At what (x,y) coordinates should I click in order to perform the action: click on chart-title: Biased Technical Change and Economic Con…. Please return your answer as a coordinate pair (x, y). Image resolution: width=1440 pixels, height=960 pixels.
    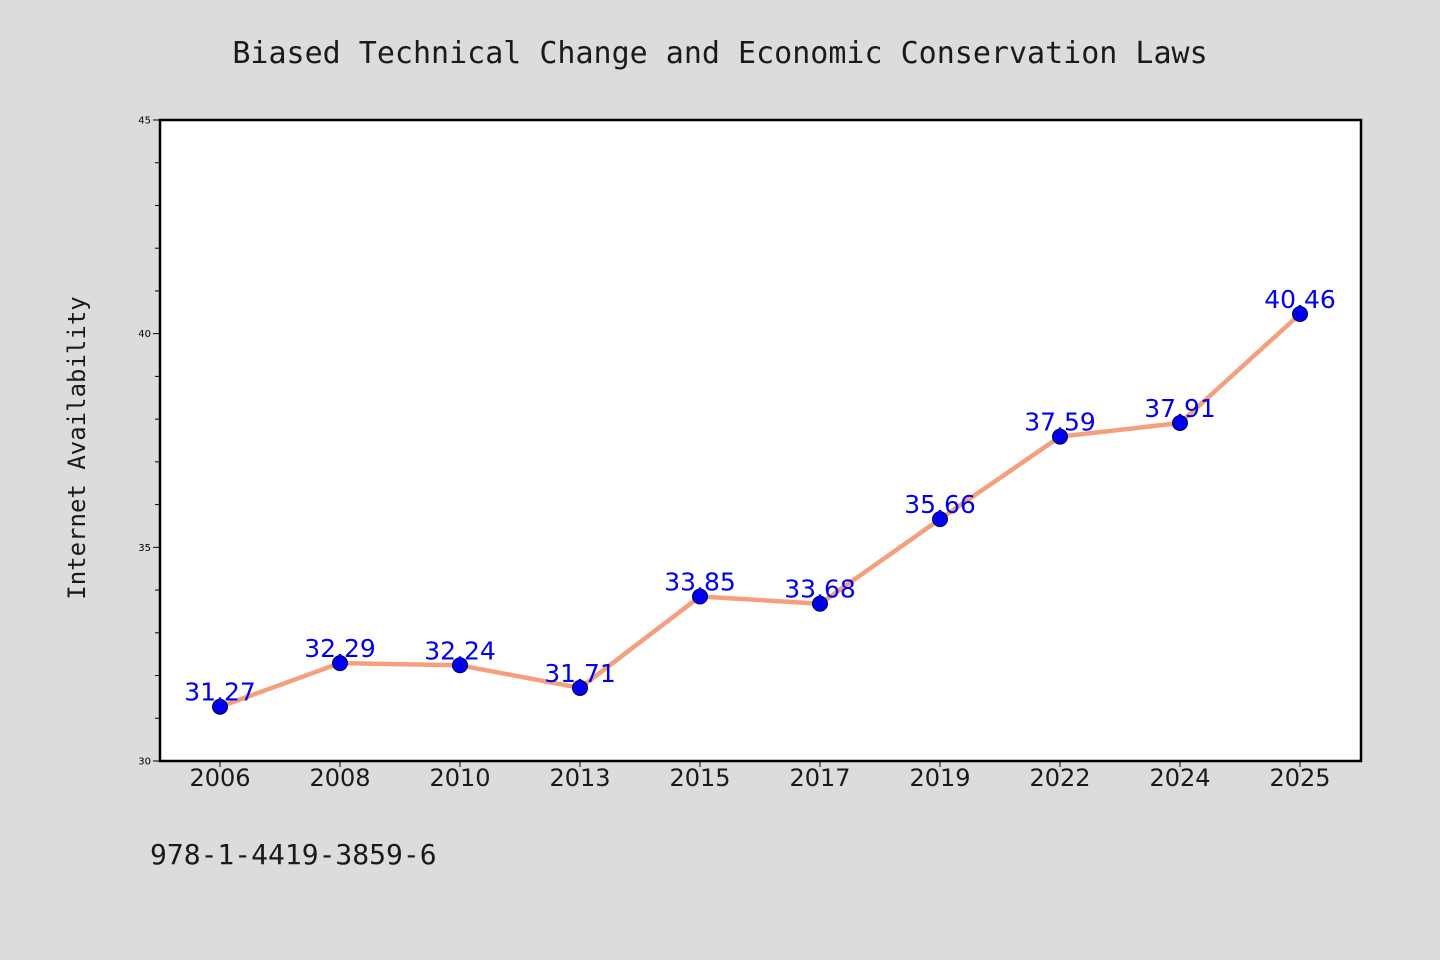
    Looking at the image, I should click on (719, 53).